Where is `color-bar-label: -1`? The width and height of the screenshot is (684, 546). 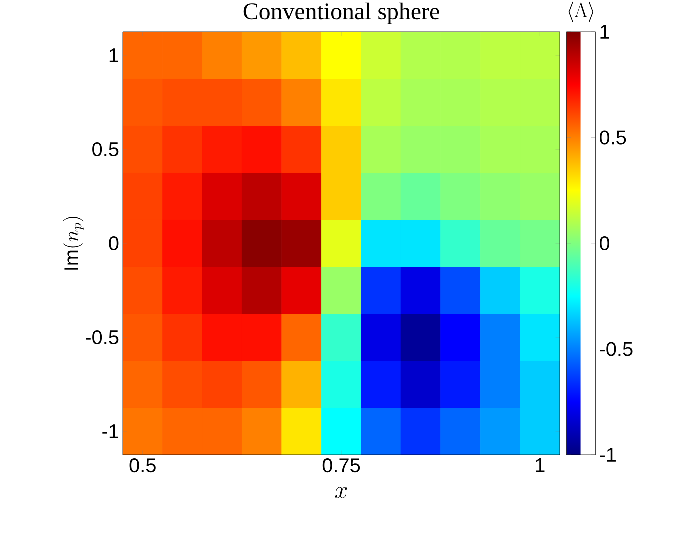
color-bar-label: -1 is located at coordinates (608, 455).